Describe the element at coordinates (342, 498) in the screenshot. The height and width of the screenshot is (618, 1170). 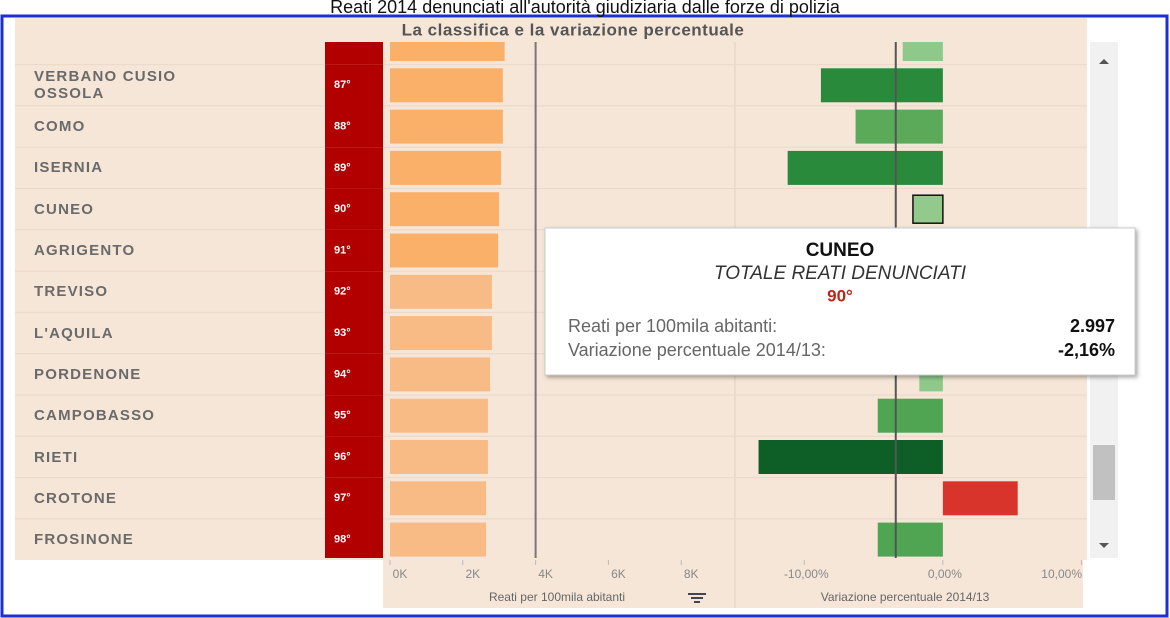
I see `rank-label: 97°` at that location.